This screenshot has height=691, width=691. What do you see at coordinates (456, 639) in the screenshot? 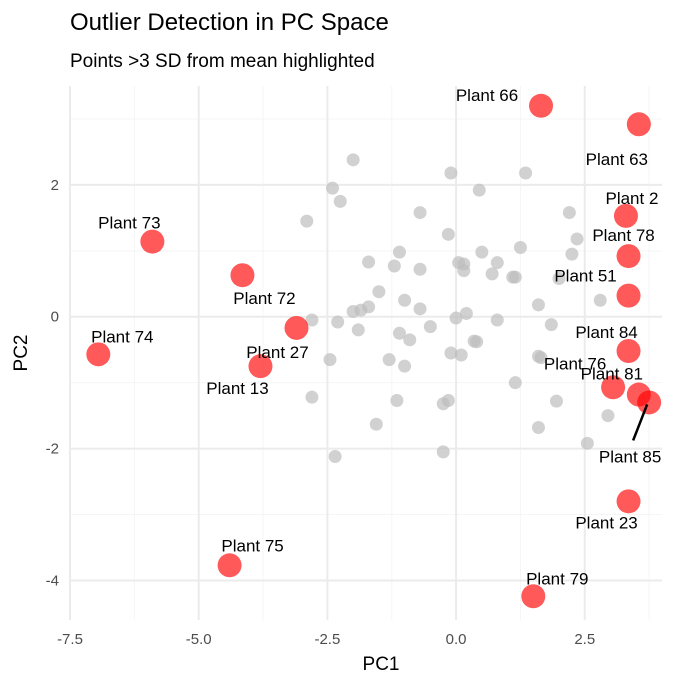
I see `x-tick-label: 0.0` at bounding box center [456, 639].